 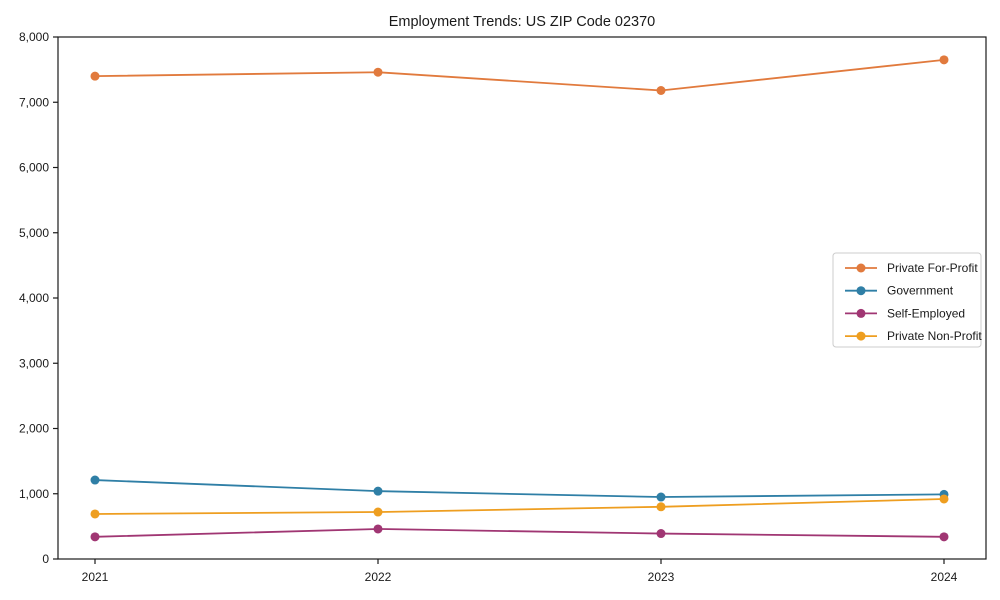 I want to click on x-axis-tick-label: 2024, so click(x=944, y=577).